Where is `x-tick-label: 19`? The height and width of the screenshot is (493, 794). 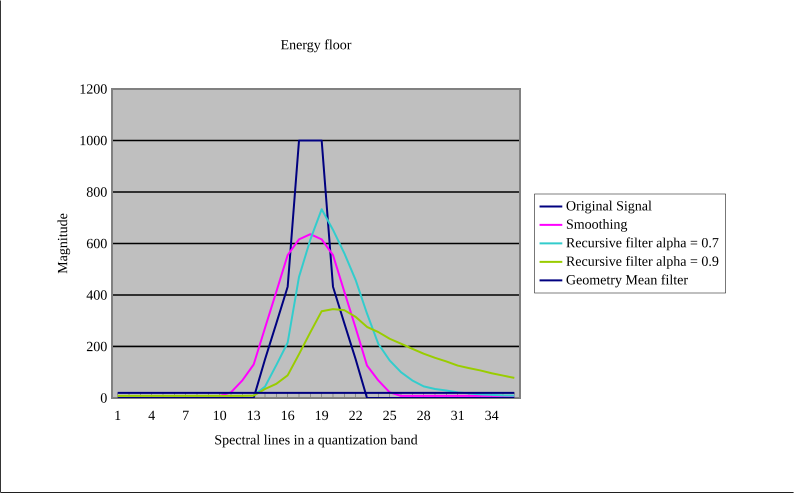 x-tick-label: 19 is located at coordinates (322, 415).